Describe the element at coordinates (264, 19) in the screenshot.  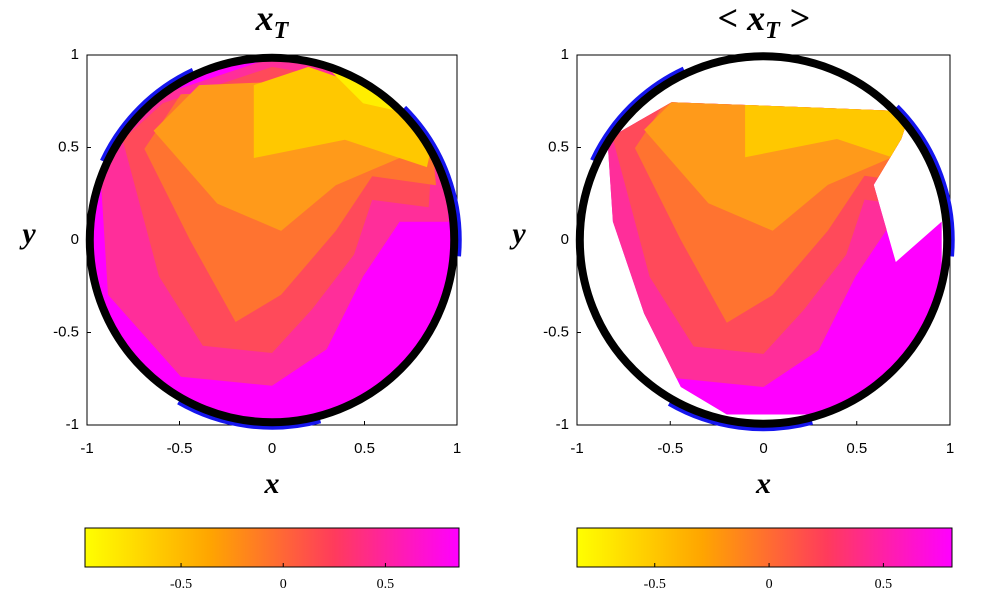
I see `title-part: x` at that location.